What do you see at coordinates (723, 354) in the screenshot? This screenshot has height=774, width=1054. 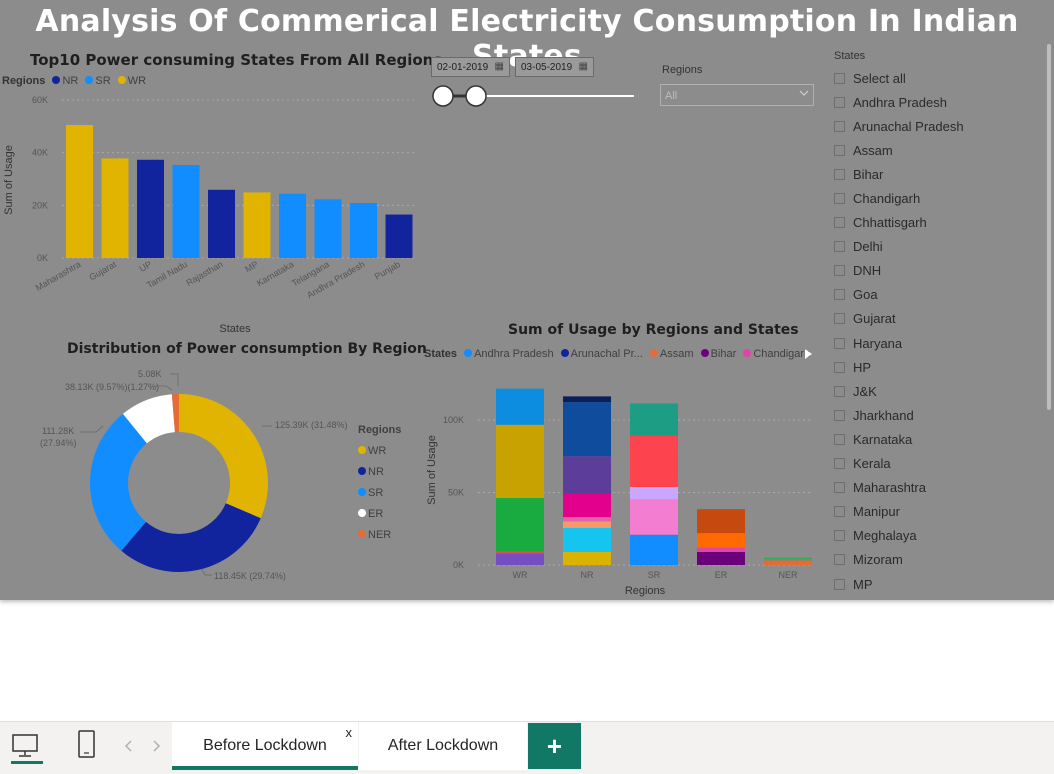 I see `stack-legend-item: Bihar` at bounding box center [723, 354].